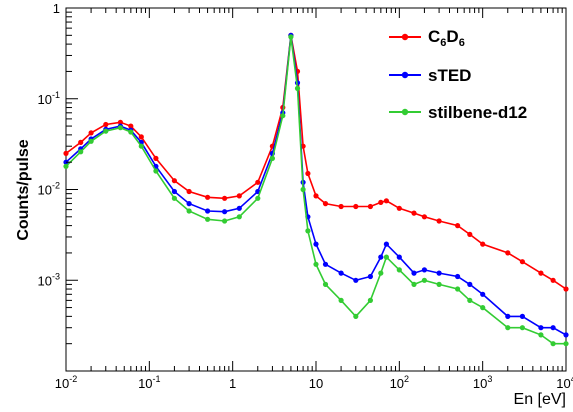 This screenshot has width=573, height=412. Describe the element at coordinates (49, 98) in the screenshot. I see `y-tick-label: 10⁻¹` at that location.